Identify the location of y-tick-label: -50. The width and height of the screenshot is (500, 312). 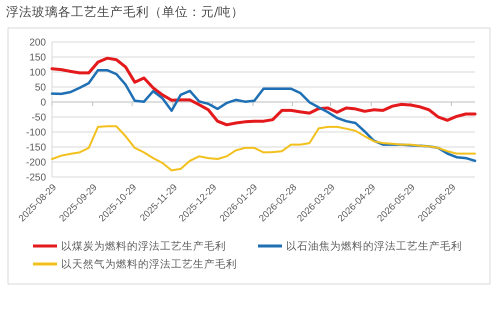
(39, 118).